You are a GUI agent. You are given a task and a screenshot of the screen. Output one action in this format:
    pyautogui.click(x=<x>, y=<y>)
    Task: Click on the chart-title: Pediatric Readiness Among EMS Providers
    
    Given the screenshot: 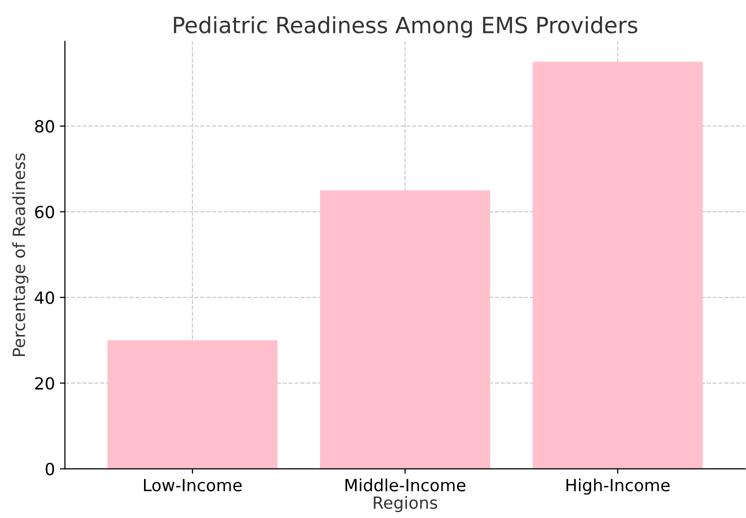 What is the action you would take?
    pyautogui.click(x=406, y=27)
    